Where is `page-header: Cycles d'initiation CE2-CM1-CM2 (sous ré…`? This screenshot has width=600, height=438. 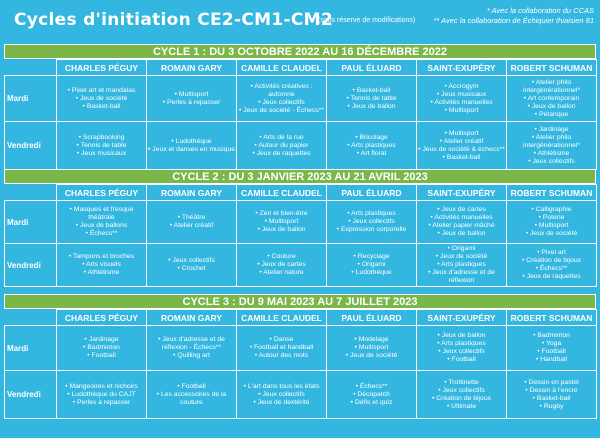
page-header: Cycles d'initiation CE2-CM1-CM2 (sous ré… is located at coordinates (300, 22).